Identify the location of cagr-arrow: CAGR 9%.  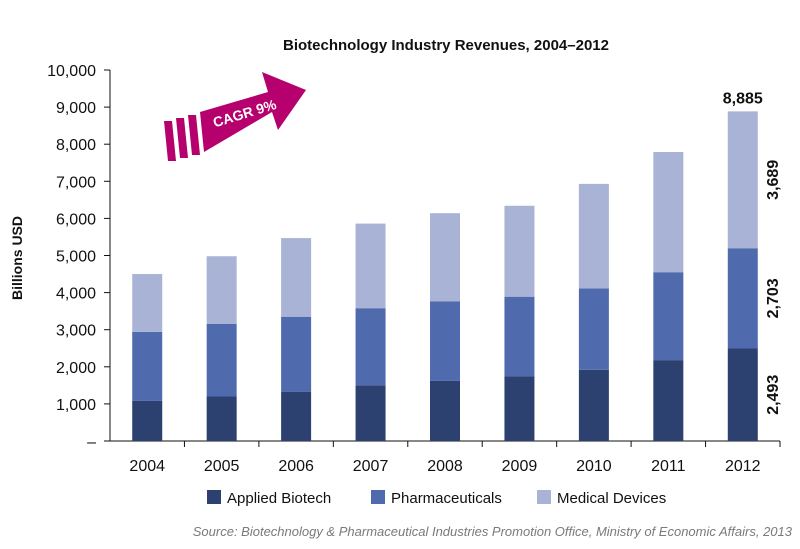
(235, 116).